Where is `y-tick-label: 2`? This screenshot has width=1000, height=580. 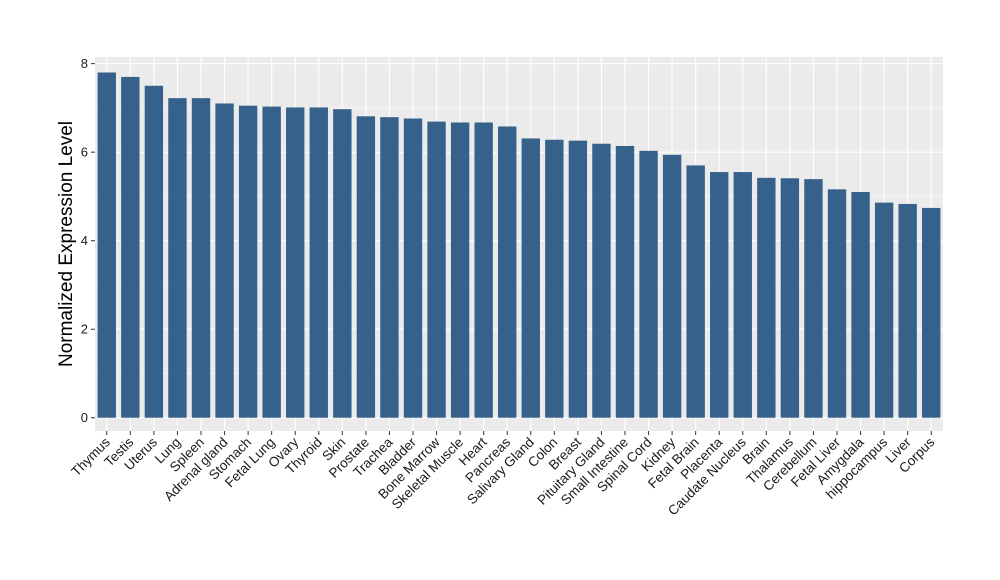 y-tick-label: 2 is located at coordinates (84, 329).